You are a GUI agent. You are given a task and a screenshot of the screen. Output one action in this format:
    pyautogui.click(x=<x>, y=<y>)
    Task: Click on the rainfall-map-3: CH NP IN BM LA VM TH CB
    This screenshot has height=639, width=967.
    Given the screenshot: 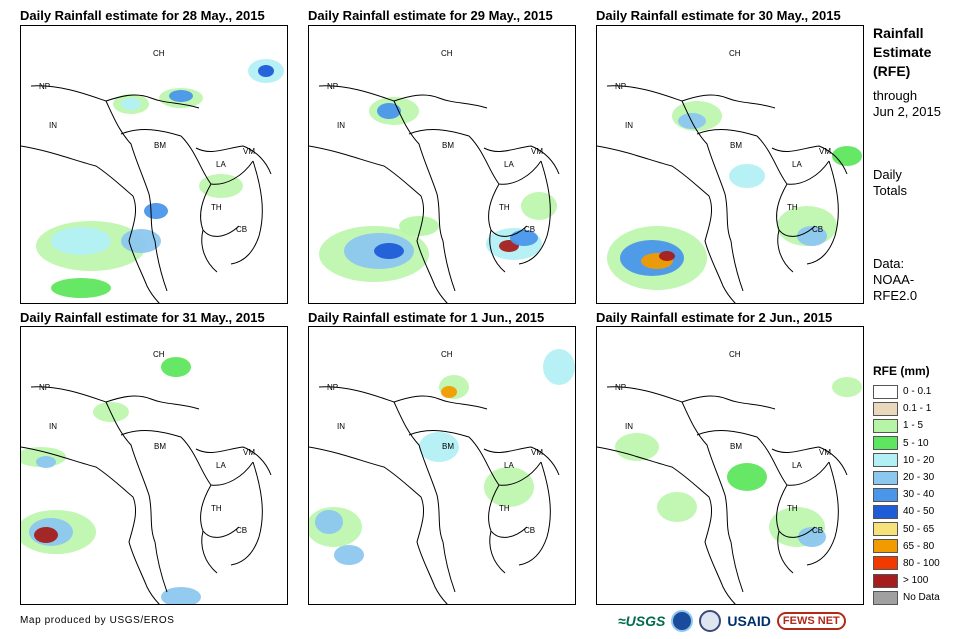 What is the action you would take?
    pyautogui.click(x=730, y=164)
    